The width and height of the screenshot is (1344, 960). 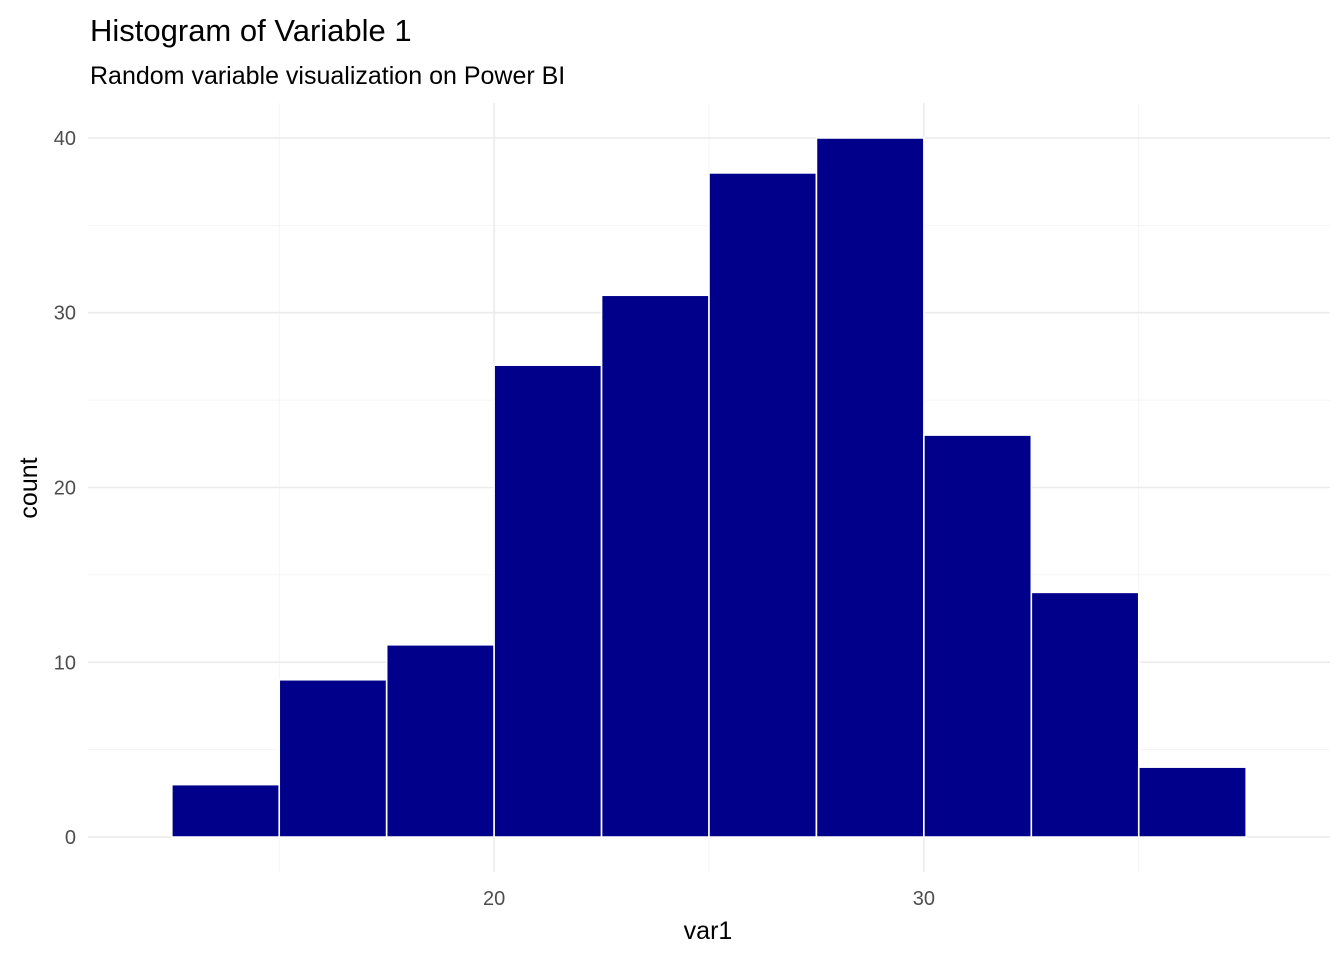 I want to click on x-axis-tick-labels: 20 30, so click(x=709, y=899).